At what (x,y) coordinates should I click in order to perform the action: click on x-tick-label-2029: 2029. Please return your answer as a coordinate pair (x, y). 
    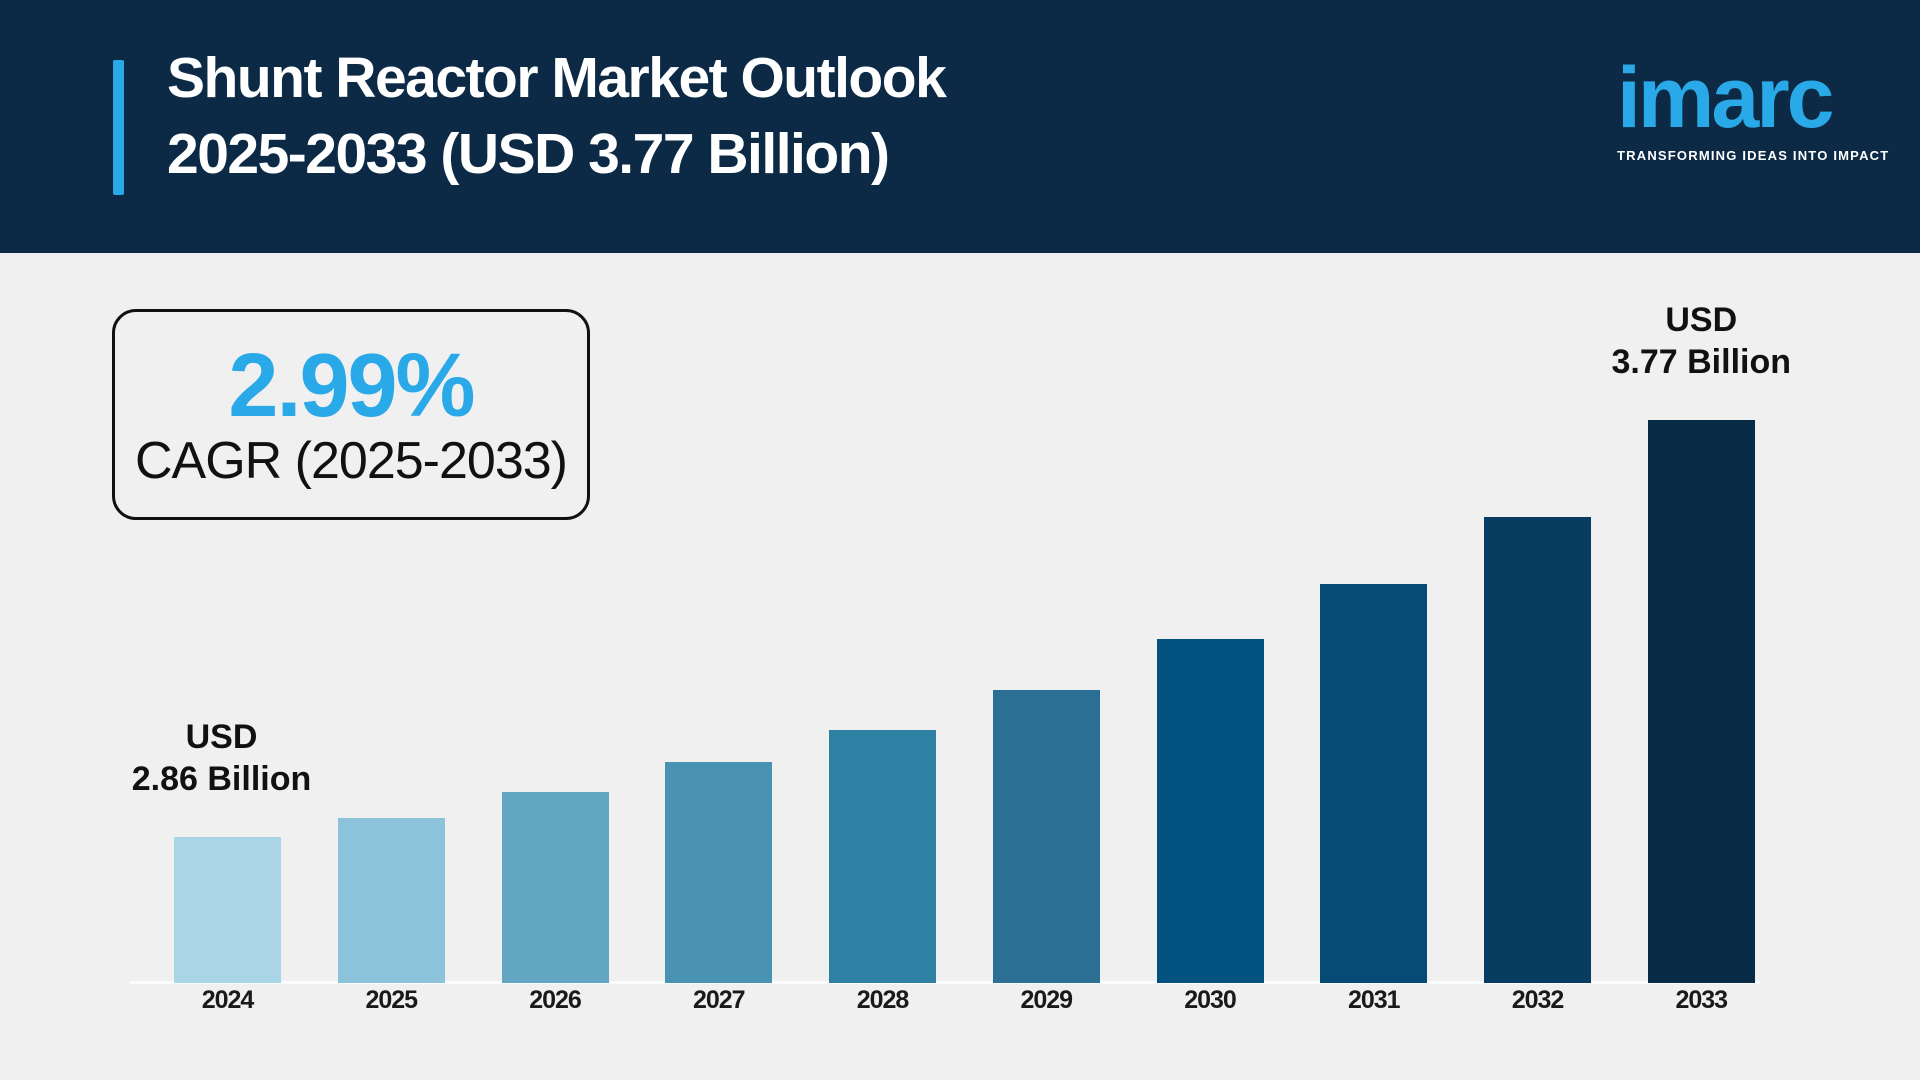
    Looking at the image, I should click on (1046, 1000).